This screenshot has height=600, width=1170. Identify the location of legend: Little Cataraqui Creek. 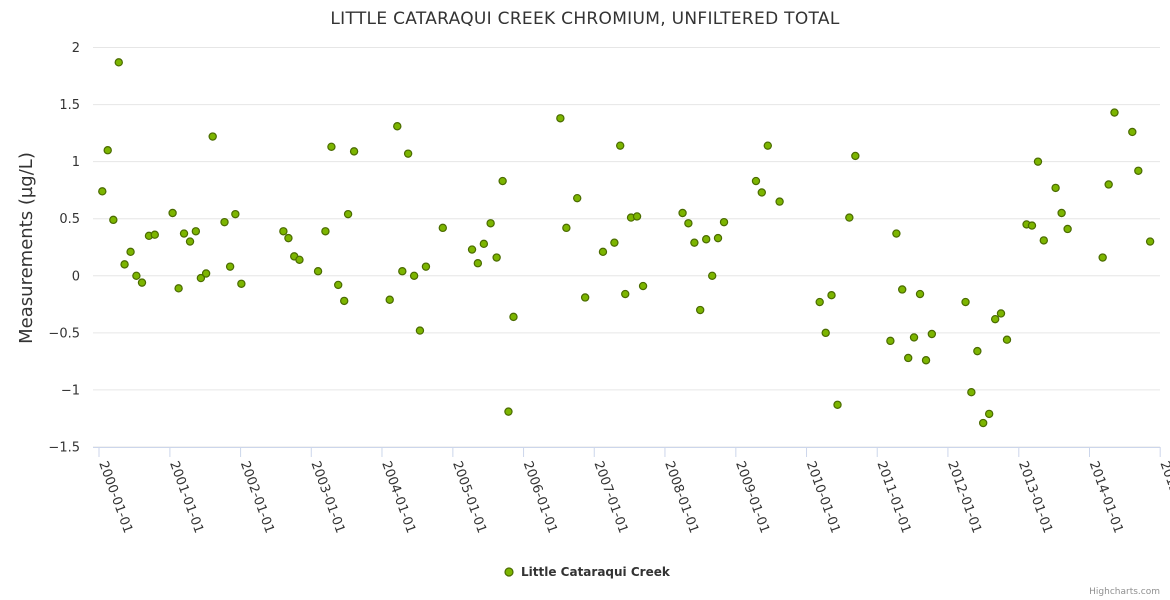
(587, 572).